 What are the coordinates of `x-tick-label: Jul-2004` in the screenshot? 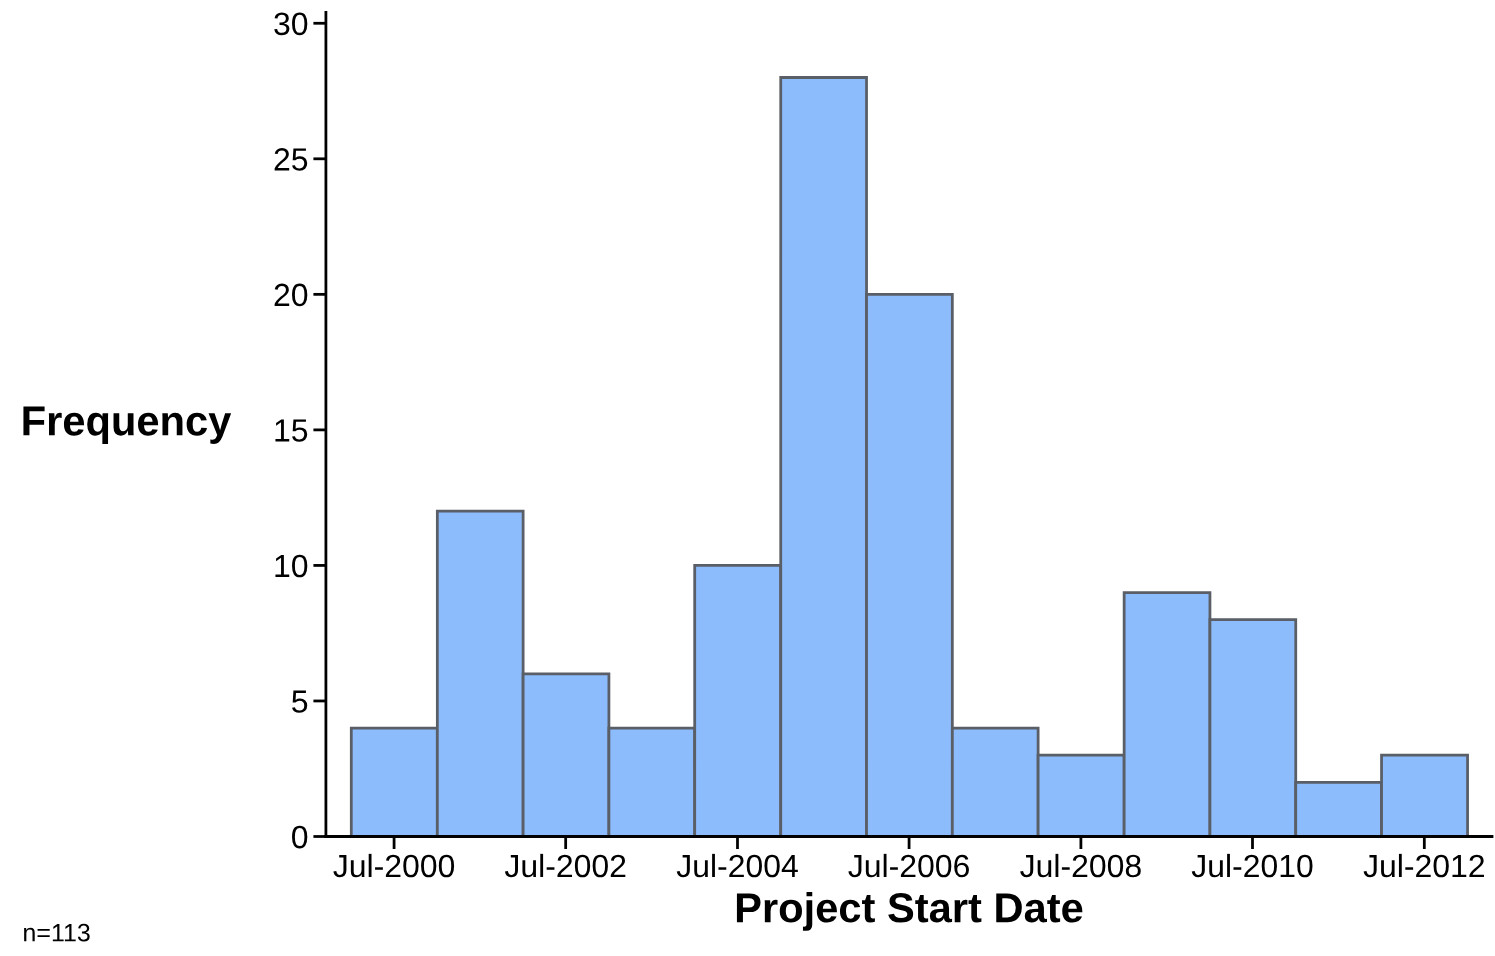 It's located at (737, 865).